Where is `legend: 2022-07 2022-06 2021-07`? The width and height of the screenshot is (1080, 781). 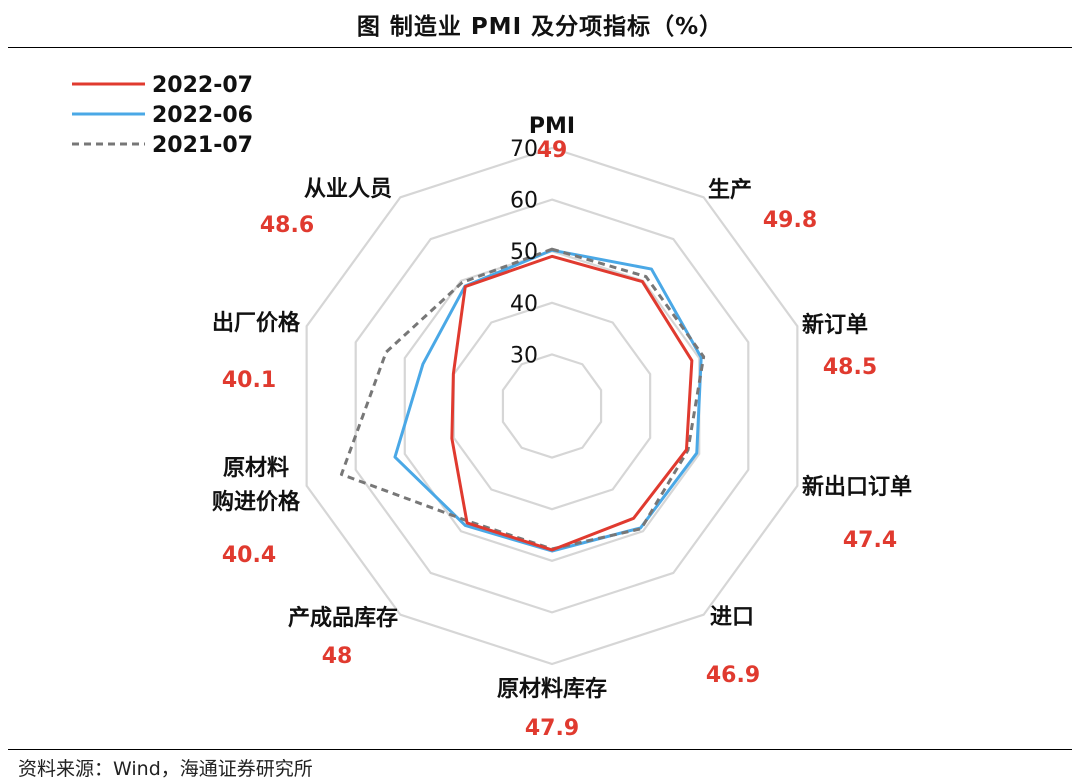 legend: 2022-07 2022-06 2021-07 is located at coordinates (162, 115).